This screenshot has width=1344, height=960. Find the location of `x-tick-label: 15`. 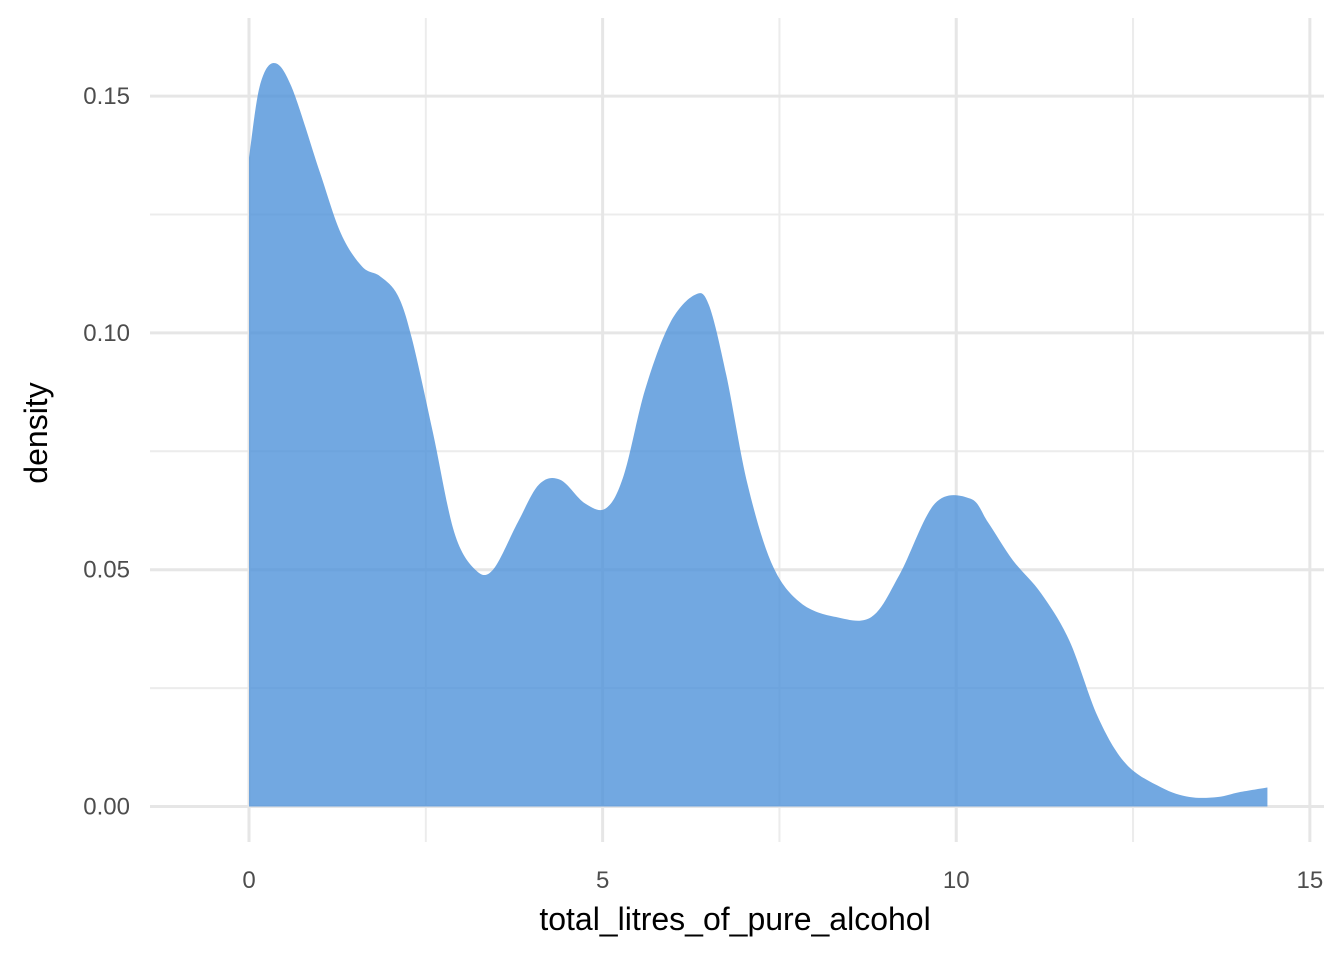

x-tick-label: 15 is located at coordinates (1310, 880).